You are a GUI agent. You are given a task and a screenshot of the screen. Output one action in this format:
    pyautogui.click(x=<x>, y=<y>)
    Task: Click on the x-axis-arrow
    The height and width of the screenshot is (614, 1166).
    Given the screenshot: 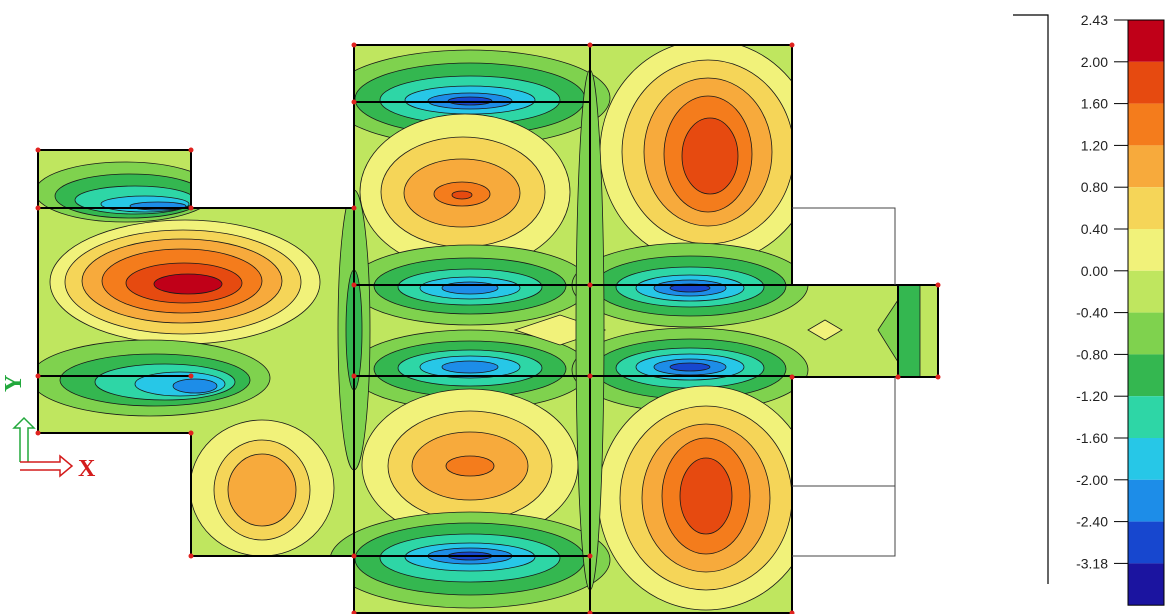 What is the action you would take?
    pyautogui.click(x=47, y=466)
    